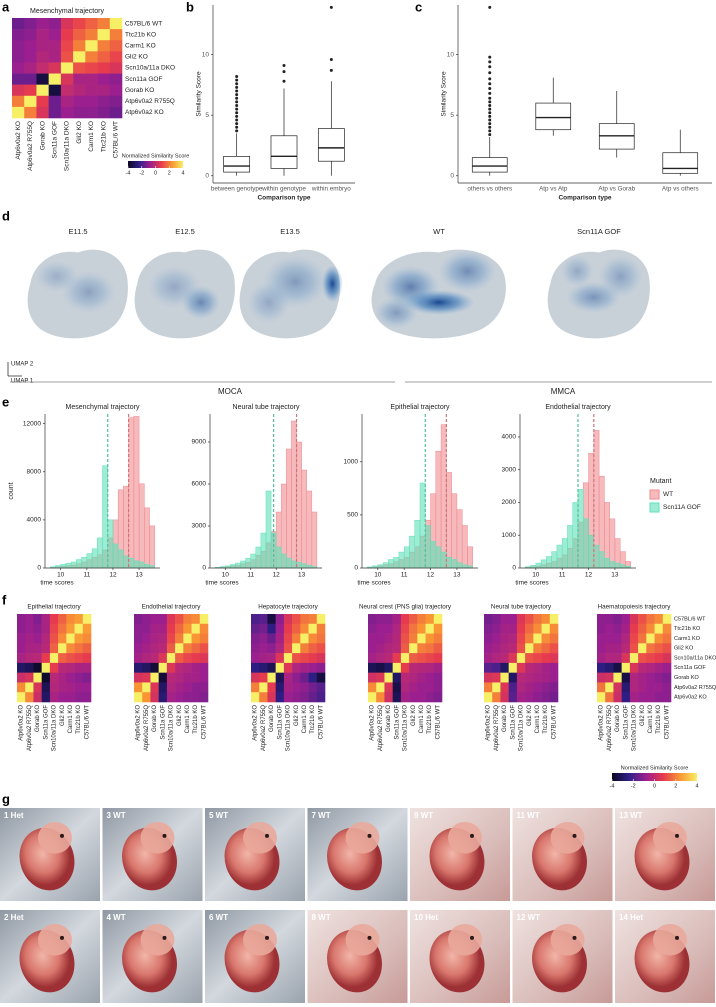 Image resolution: width=716 pixels, height=1007 pixels. I want to click on x-tick-label: 12, so click(277, 575).